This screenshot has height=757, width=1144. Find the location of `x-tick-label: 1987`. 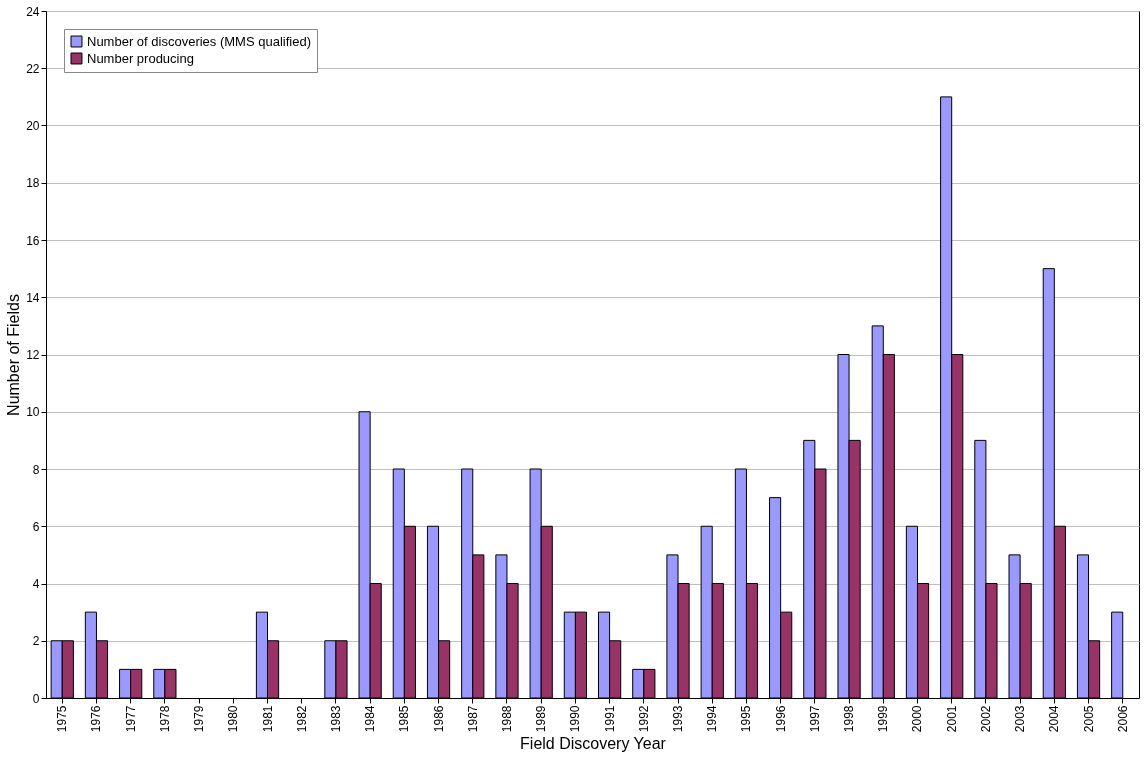

x-tick-label: 1987 is located at coordinates (472, 719).